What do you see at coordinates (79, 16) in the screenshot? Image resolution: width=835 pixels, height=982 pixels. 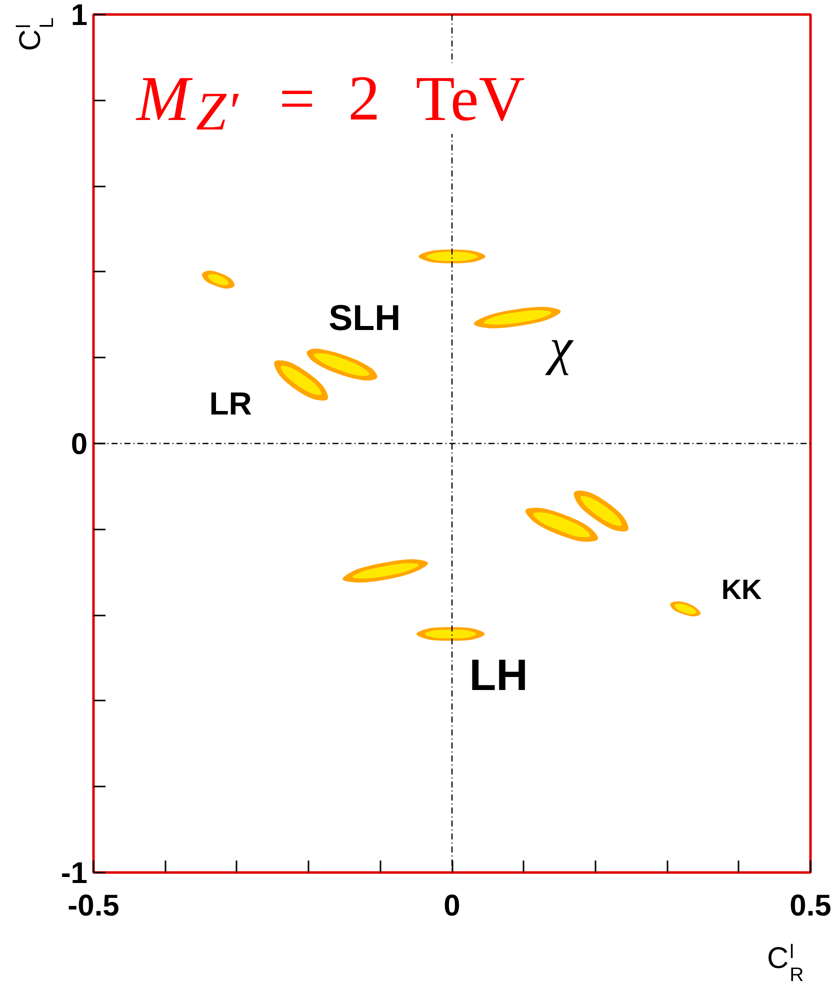 I see `y-tick-label: 1` at bounding box center [79, 16].